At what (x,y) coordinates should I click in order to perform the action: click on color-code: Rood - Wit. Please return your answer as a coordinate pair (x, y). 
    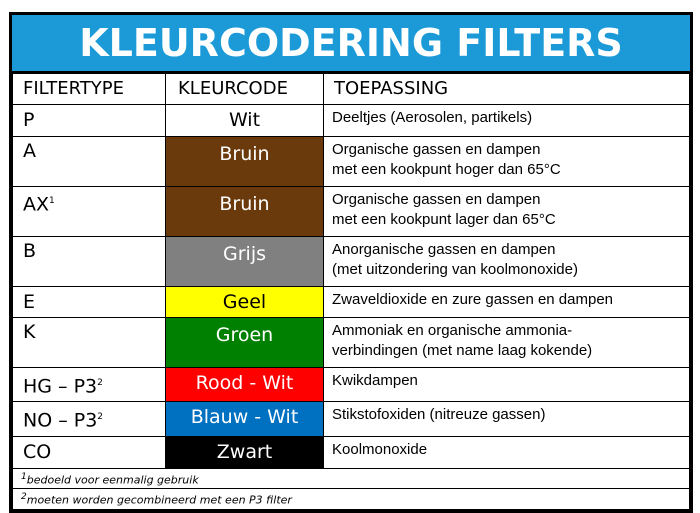
    Looking at the image, I should click on (244, 384).